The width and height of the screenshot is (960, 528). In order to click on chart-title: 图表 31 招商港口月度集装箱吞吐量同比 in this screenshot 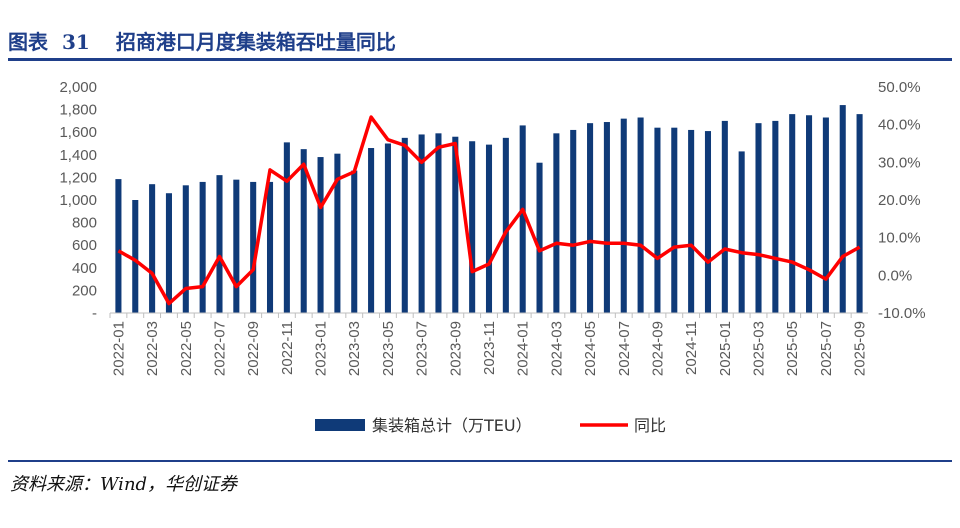, I will do `click(202, 40)`.